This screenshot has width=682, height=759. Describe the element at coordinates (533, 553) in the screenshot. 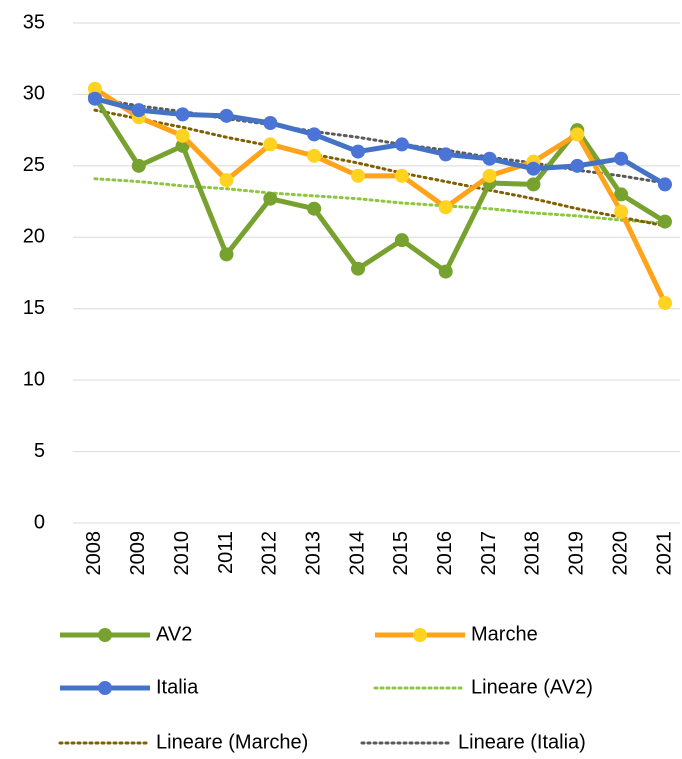

I see `x-tick-label: 2018` at that location.